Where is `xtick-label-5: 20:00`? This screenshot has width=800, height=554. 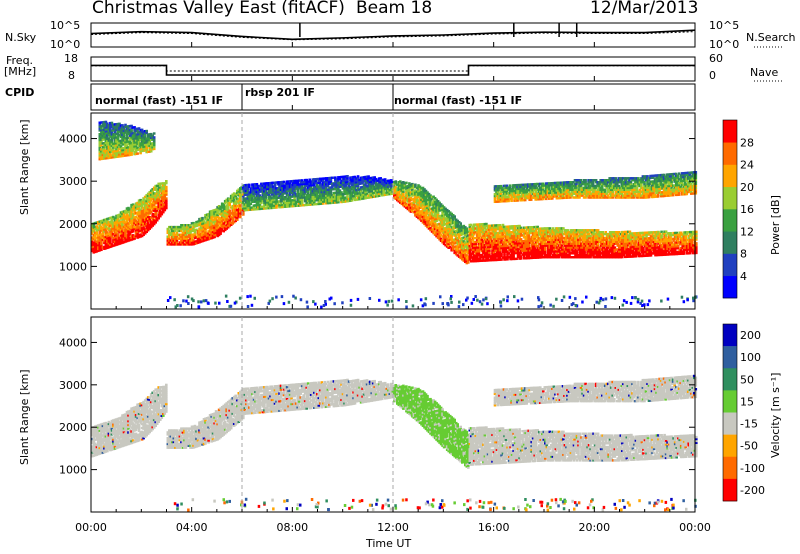
xtick-label-5: 20:00 is located at coordinates (594, 527).